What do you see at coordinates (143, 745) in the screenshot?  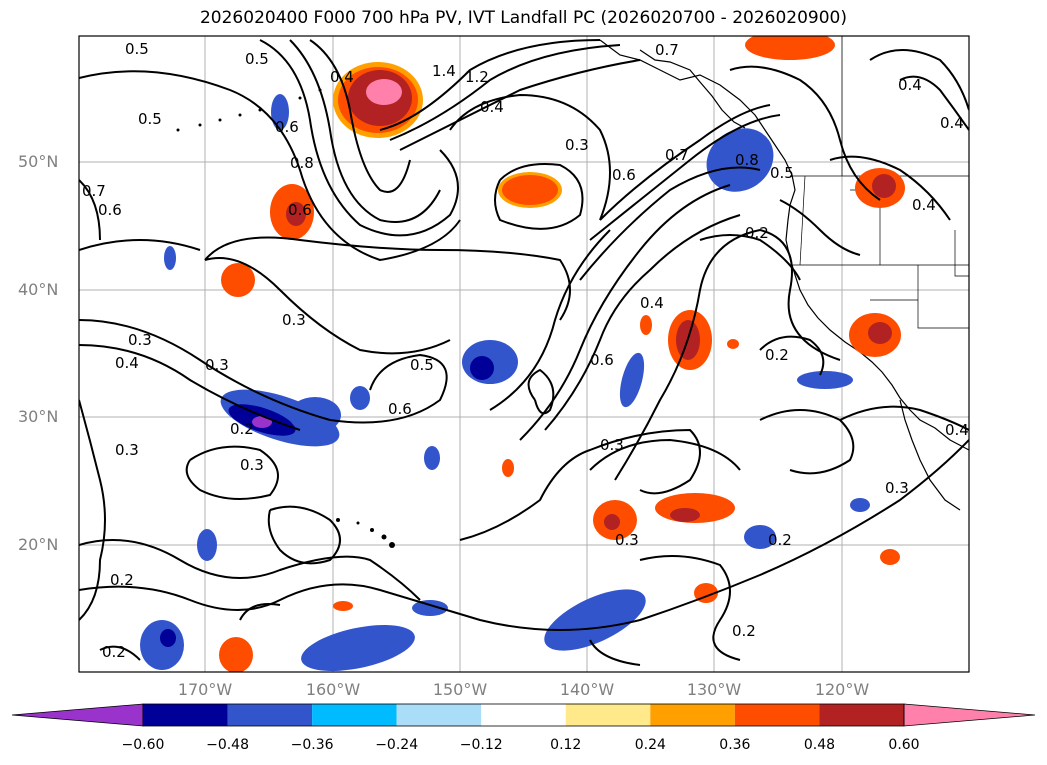 I see `colorbar-tick-label: −0.60` at bounding box center [143, 745].